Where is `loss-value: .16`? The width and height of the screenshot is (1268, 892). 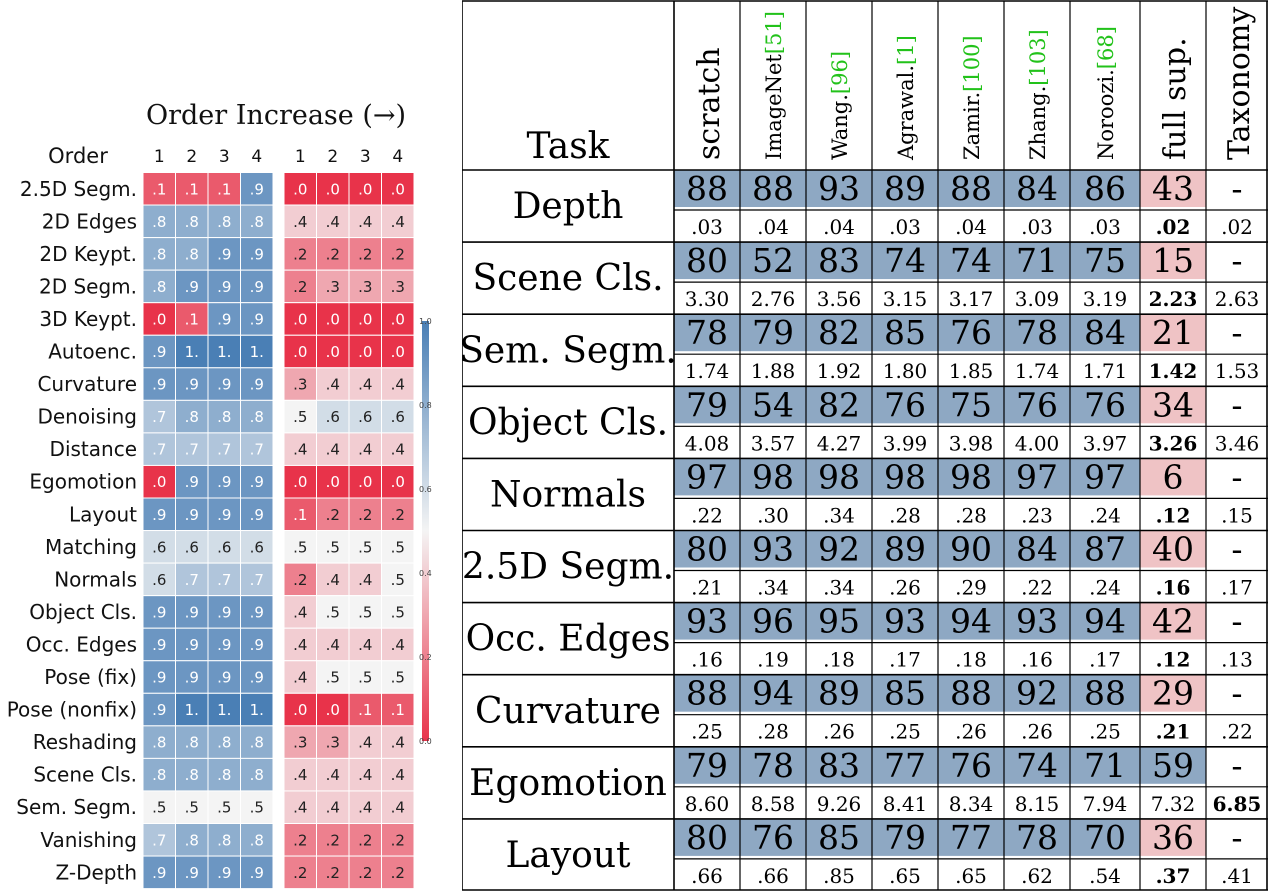
loss-value: .16 is located at coordinates (1037, 660).